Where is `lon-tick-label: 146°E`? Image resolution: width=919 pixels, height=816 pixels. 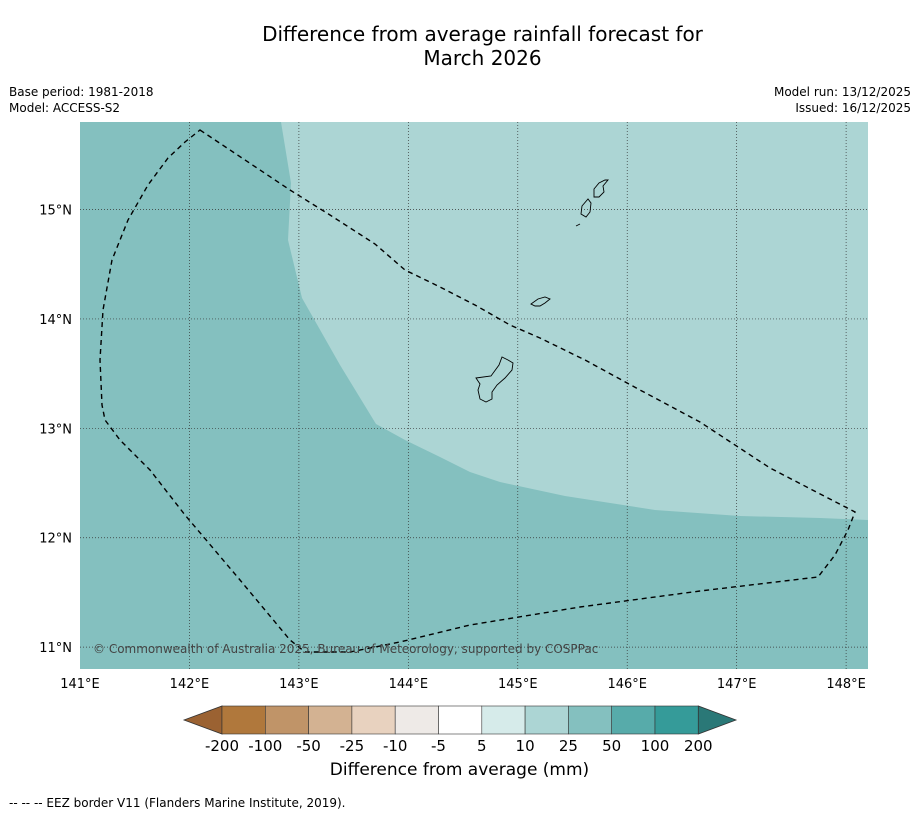 lon-tick-label: 146°E is located at coordinates (627, 684).